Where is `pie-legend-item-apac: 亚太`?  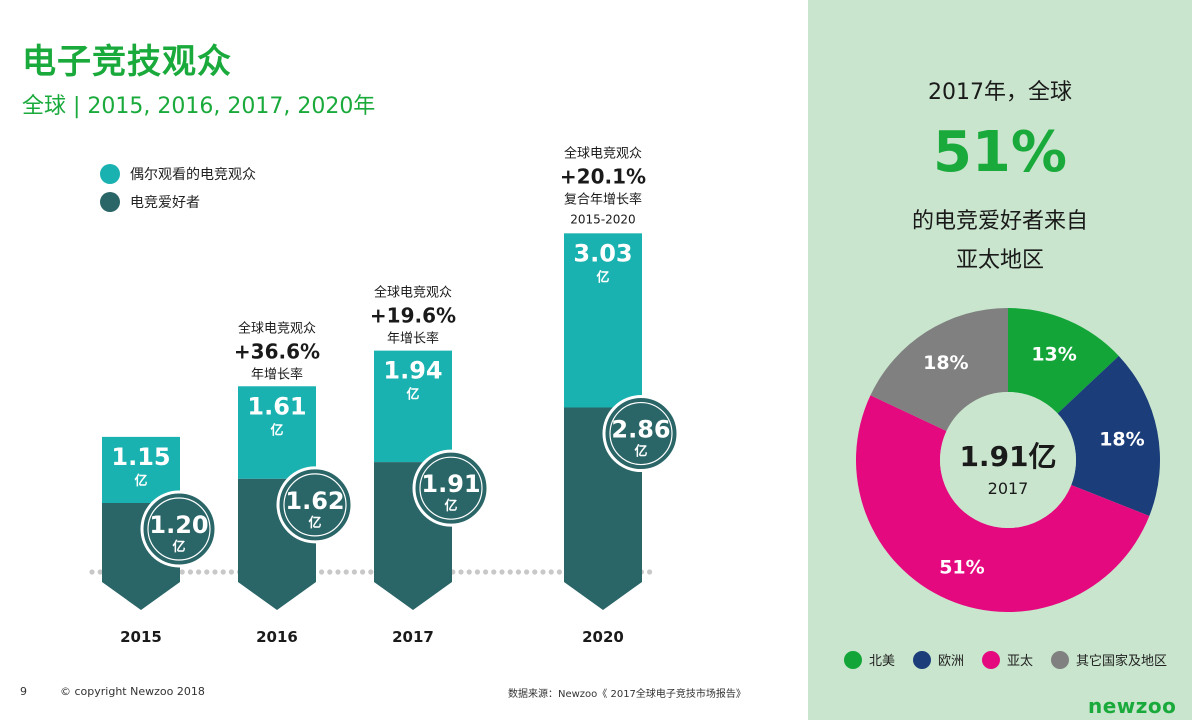
pie-legend-item-apac: 亚太 is located at coordinates (1007, 659).